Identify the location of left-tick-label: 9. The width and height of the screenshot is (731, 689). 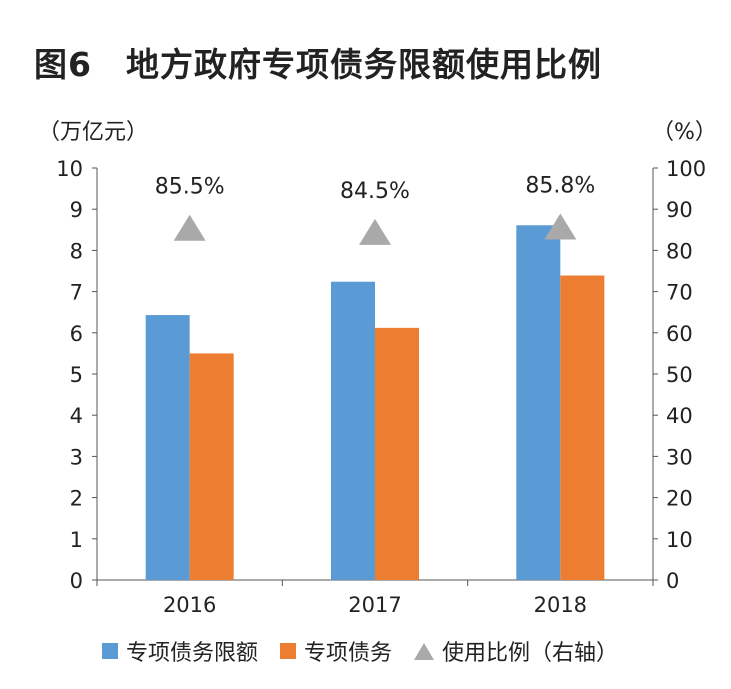
(76, 210).